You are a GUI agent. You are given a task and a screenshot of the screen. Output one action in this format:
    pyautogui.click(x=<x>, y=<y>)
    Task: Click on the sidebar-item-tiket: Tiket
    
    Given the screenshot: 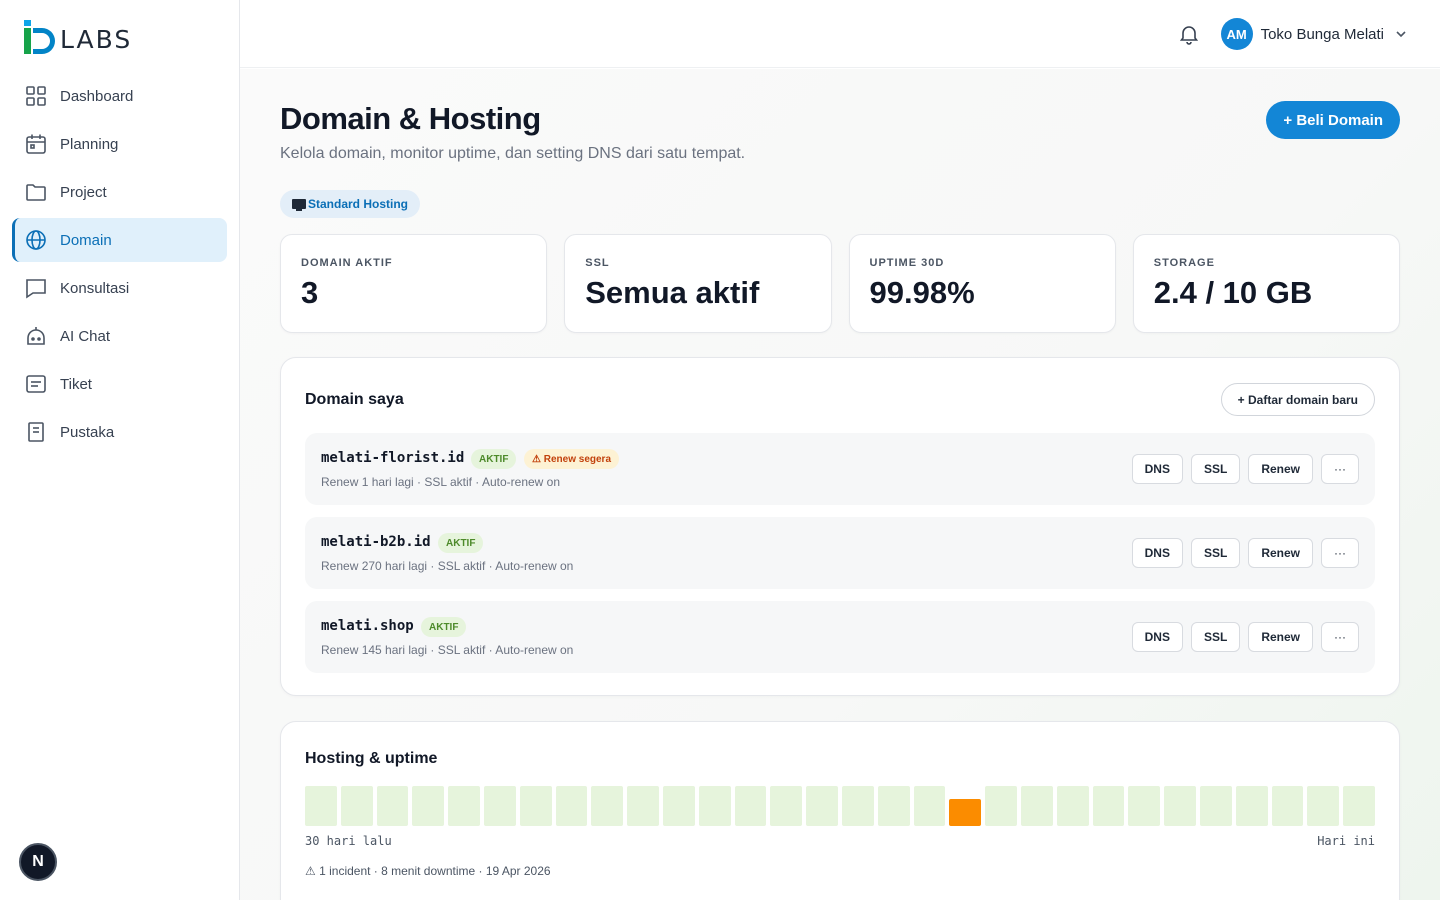 What is the action you would take?
    pyautogui.click(x=119, y=384)
    